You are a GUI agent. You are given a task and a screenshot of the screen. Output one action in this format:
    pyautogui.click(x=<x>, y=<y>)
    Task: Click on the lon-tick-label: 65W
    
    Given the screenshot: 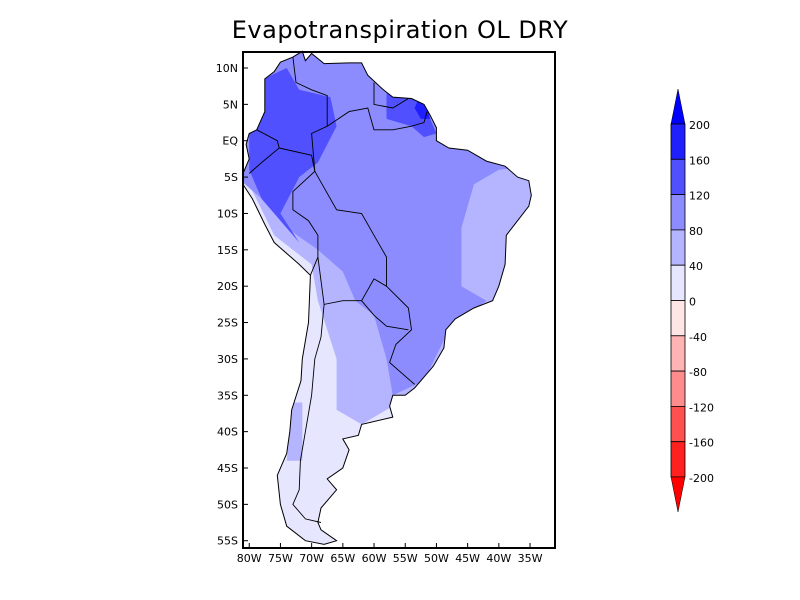 What is the action you would take?
    pyautogui.click(x=342, y=558)
    